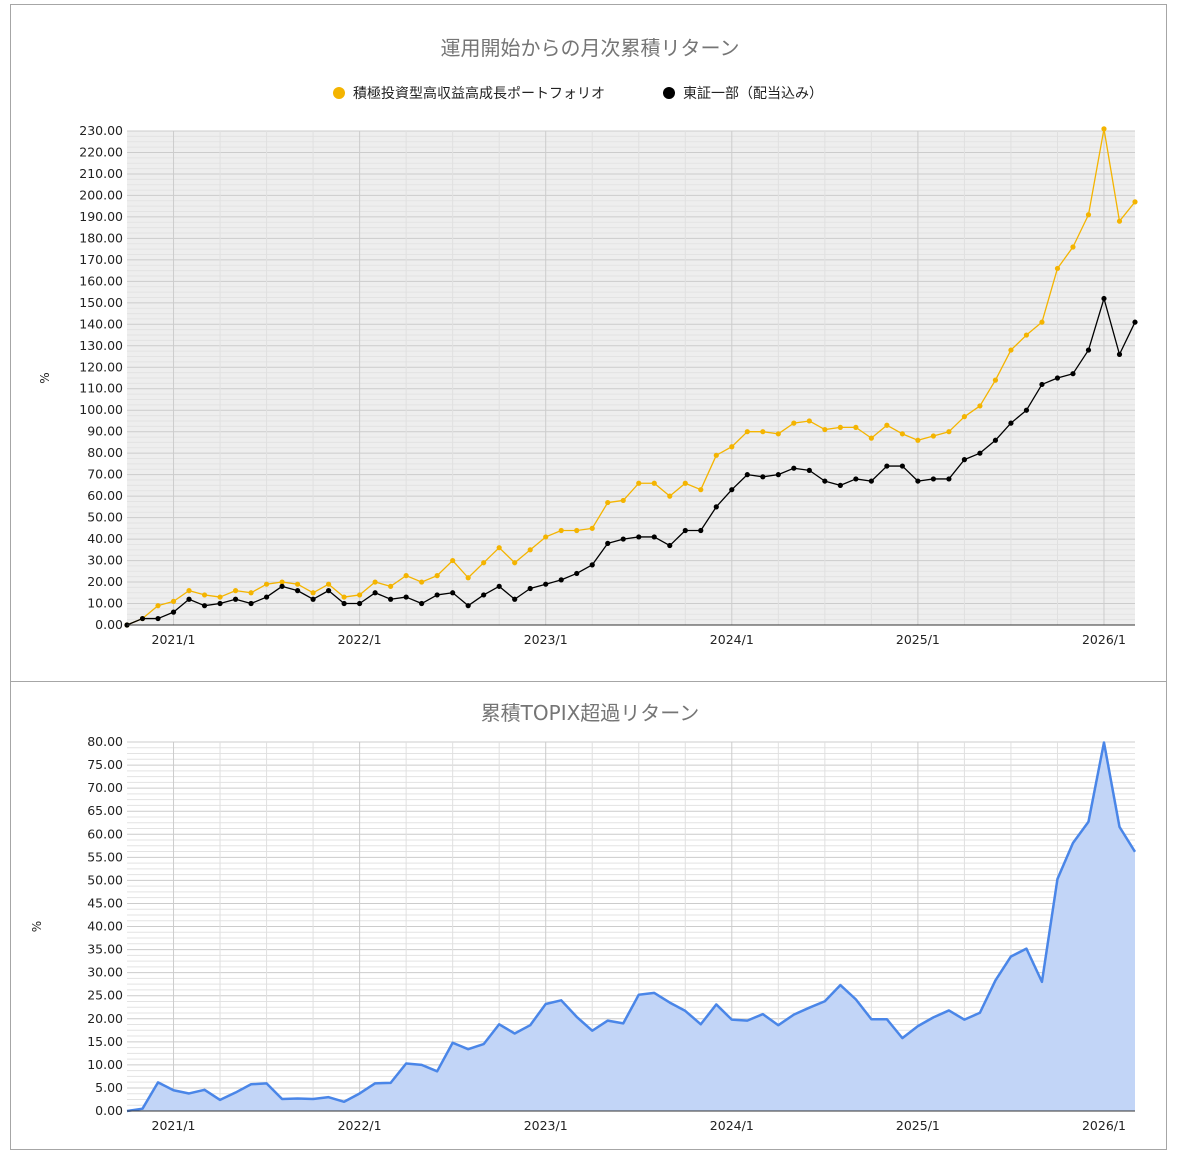 The width and height of the screenshot is (1180, 1155). Describe the element at coordinates (469, 93) in the screenshot. I see `legend-item: 積極投資型高収益高成長ポートフォリオ` at that location.